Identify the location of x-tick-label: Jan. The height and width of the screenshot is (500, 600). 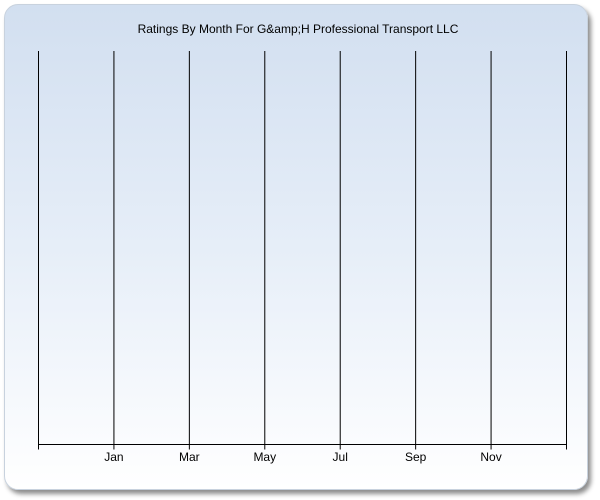
(113, 457).